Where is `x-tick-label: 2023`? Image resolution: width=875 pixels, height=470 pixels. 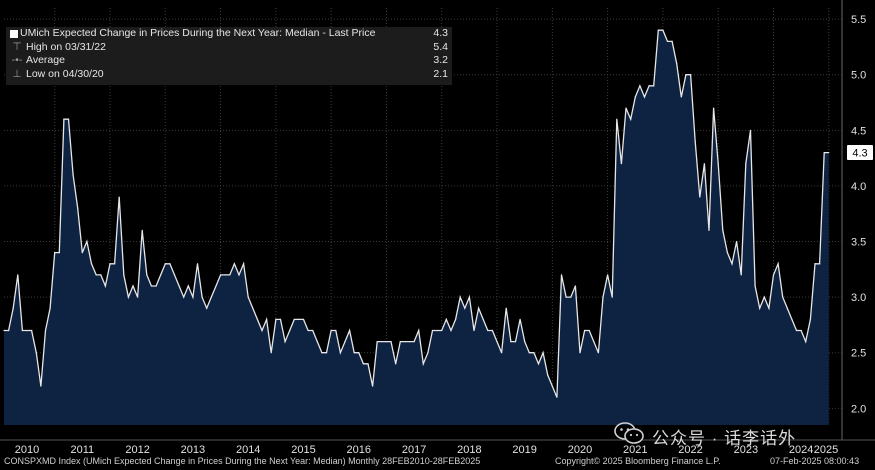 x-tick-label: 2023 is located at coordinates (746, 450).